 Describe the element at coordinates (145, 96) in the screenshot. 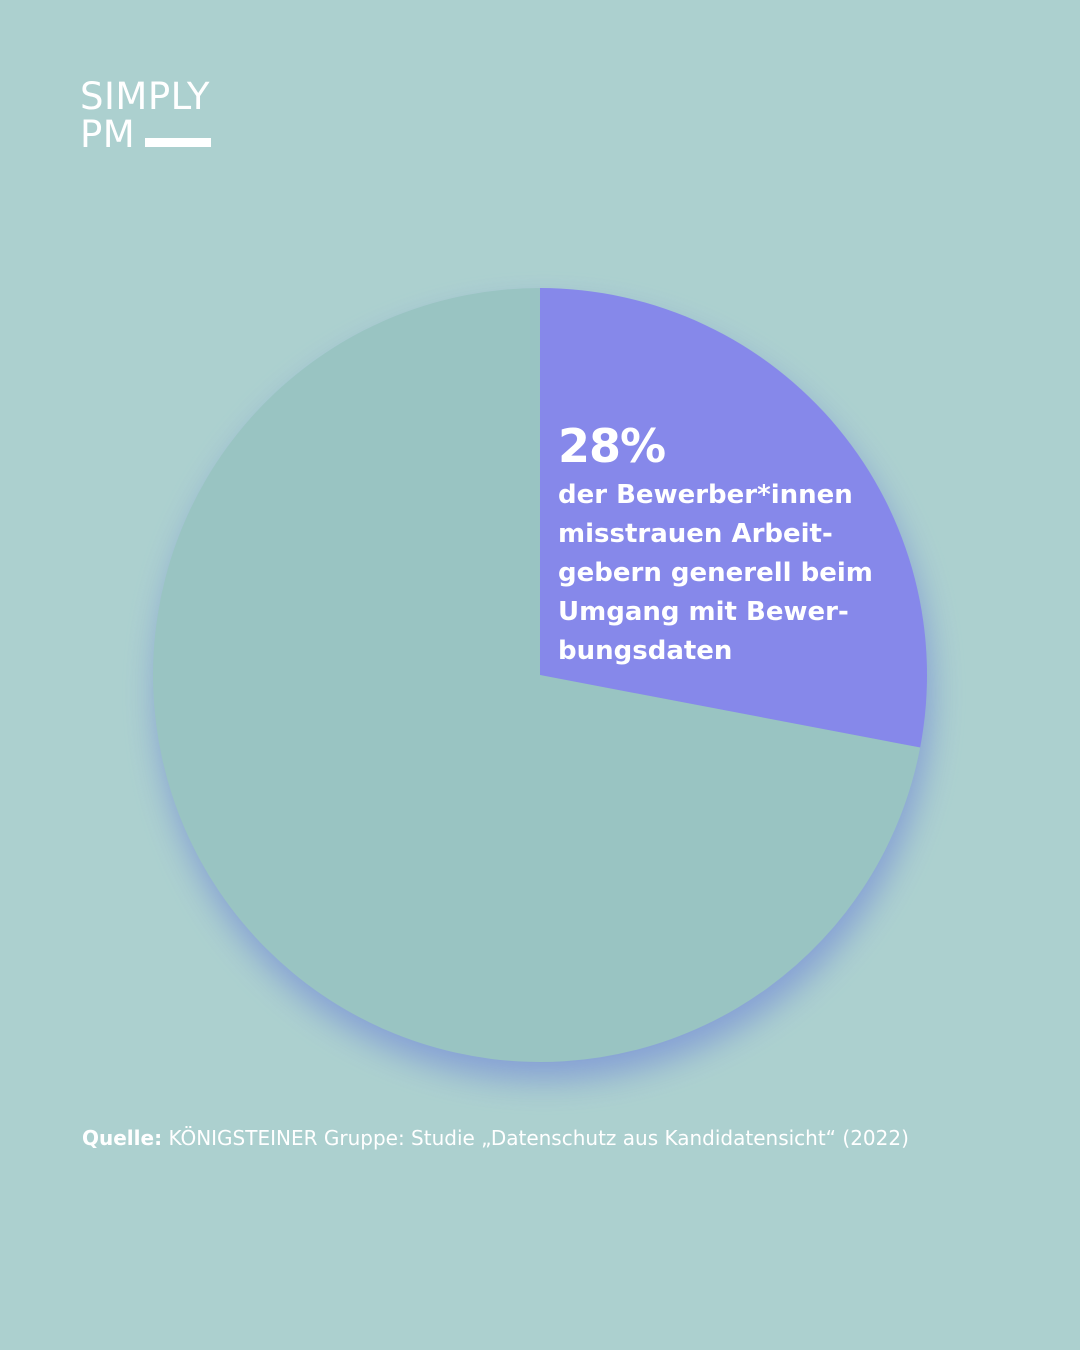

I see `brand-line-1: SIMPLY` at that location.